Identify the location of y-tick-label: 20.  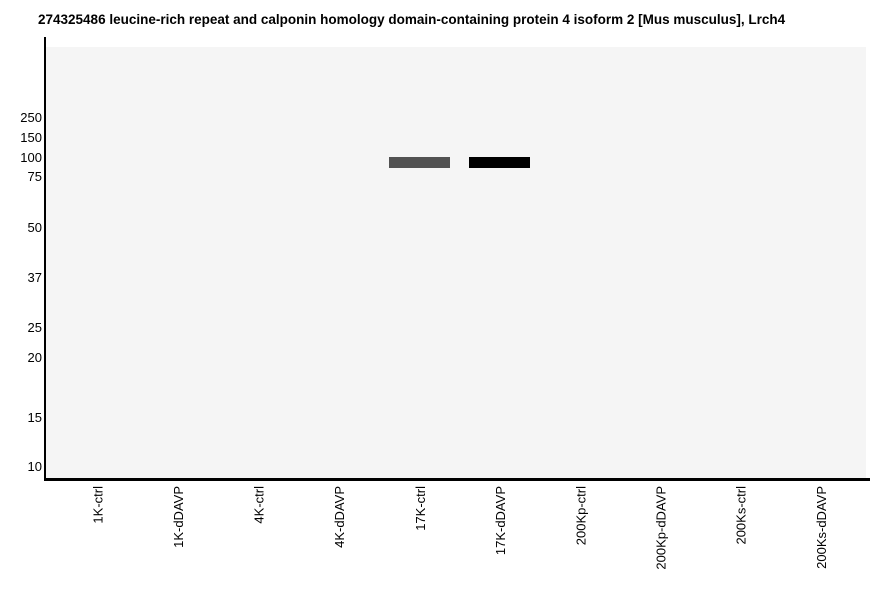
(34, 357).